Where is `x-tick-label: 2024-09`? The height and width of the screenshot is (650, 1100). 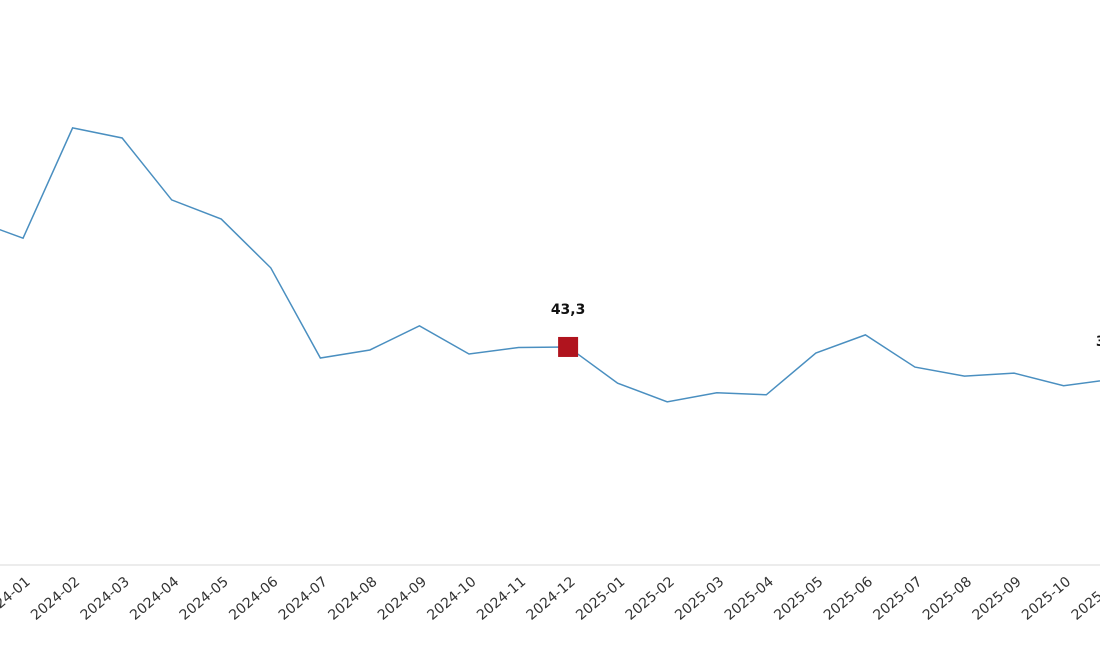
x-tick-label: 2024-09 is located at coordinates (402, 599).